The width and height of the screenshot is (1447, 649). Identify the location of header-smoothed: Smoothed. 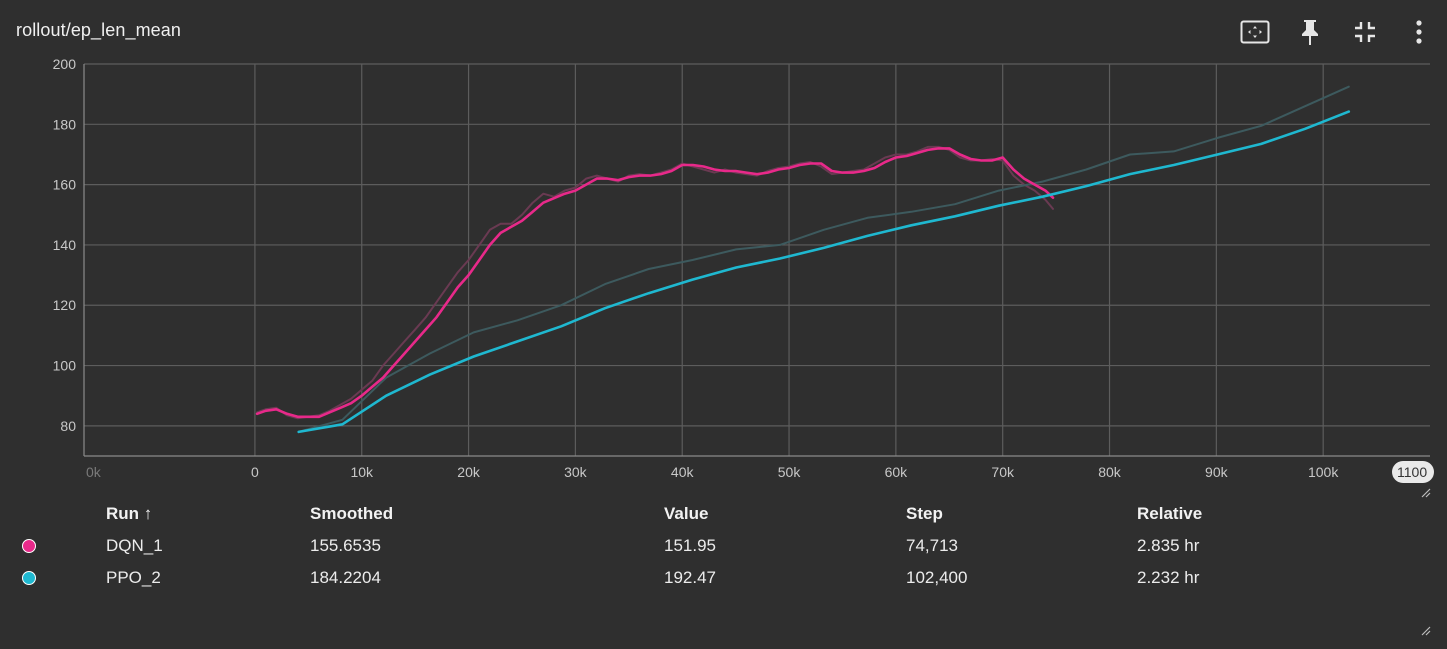
(352, 513).